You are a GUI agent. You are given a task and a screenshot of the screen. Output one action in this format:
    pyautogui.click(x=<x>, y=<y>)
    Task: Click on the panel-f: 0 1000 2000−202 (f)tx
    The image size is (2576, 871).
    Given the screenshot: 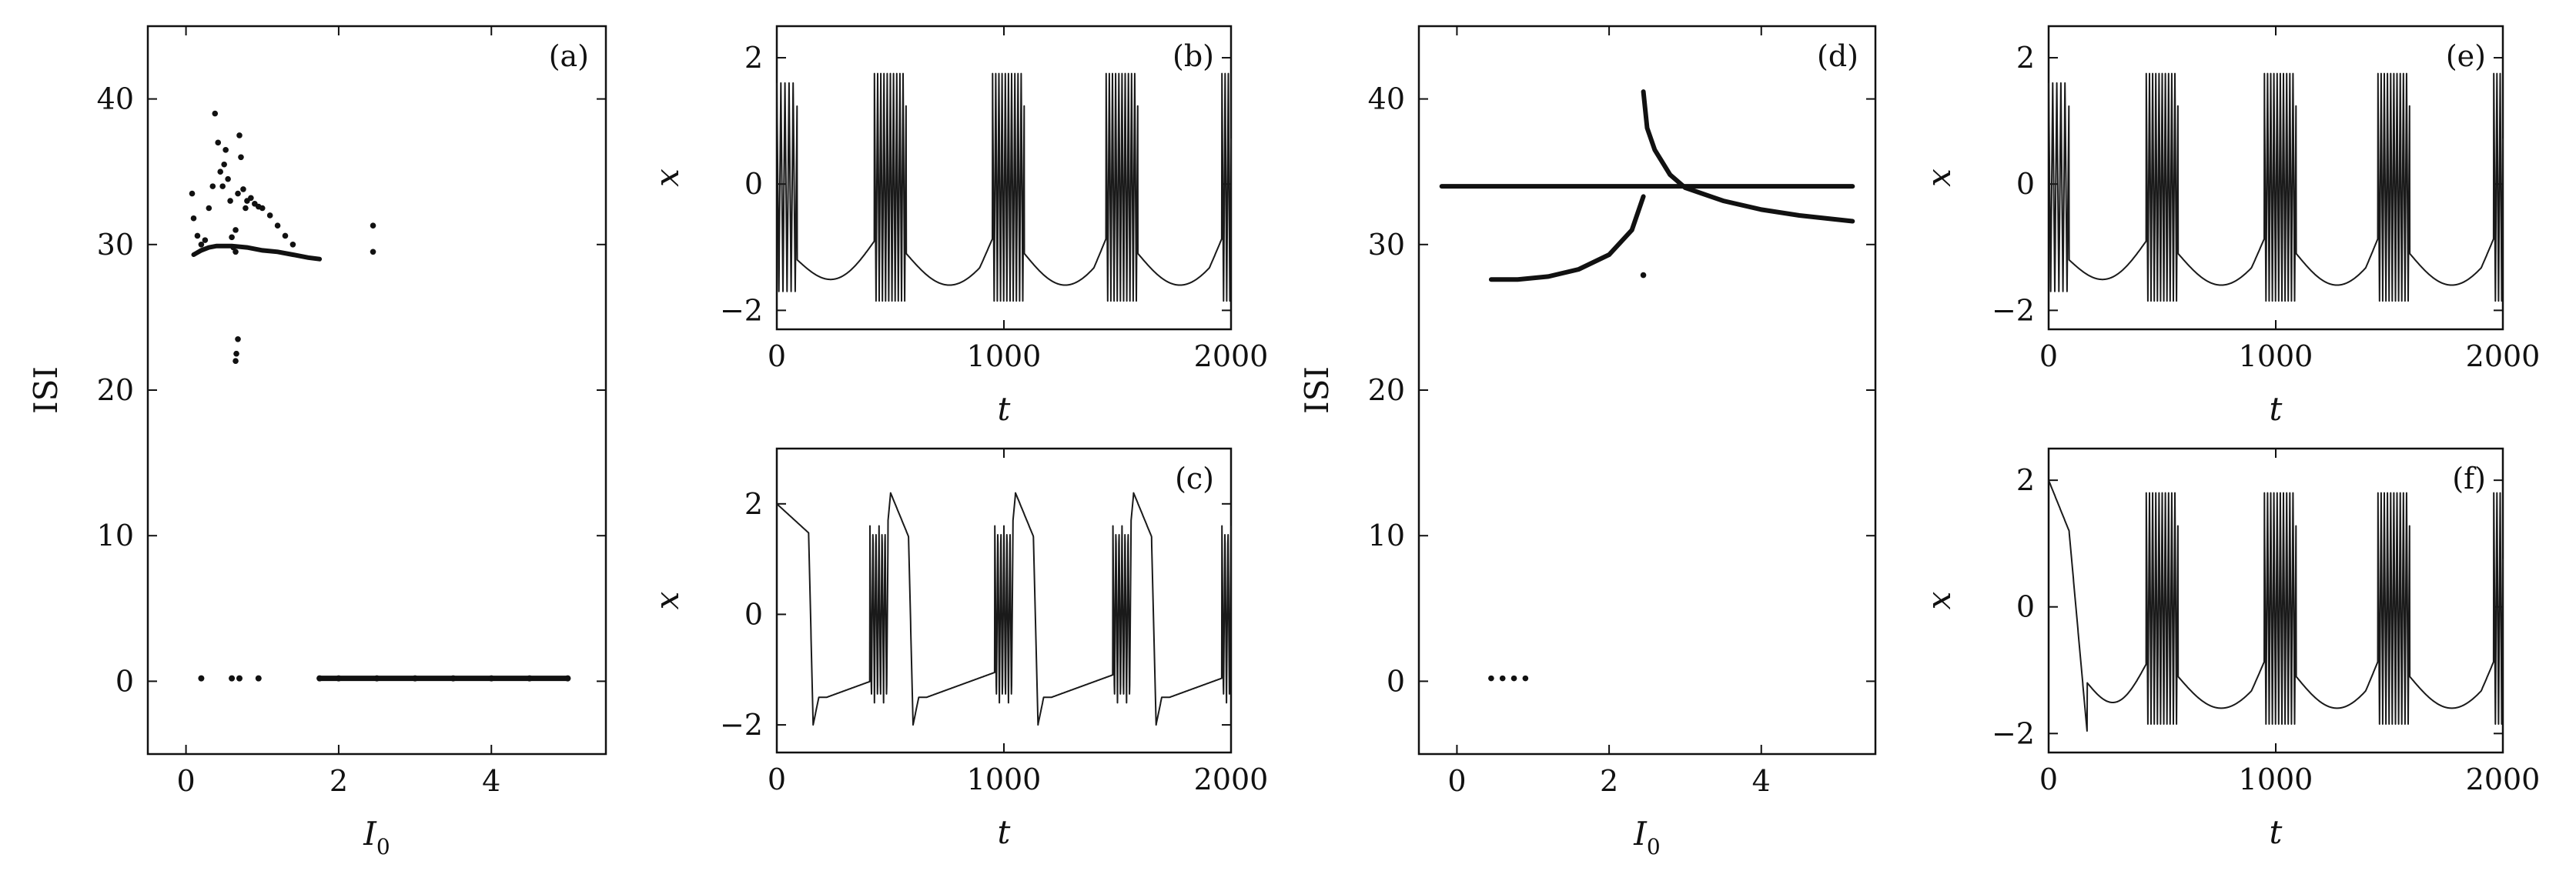 What is the action you would take?
    pyautogui.click(x=2230, y=649)
    